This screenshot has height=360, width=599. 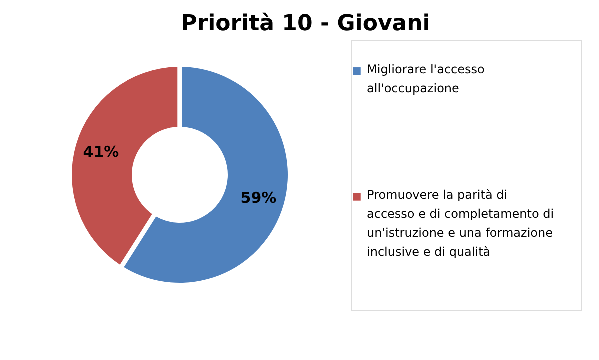 What do you see at coordinates (426, 79) in the screenshot?
I see `legend-label: Migliorare l'accesso all'occupazione` at bounding box center [426, 79].